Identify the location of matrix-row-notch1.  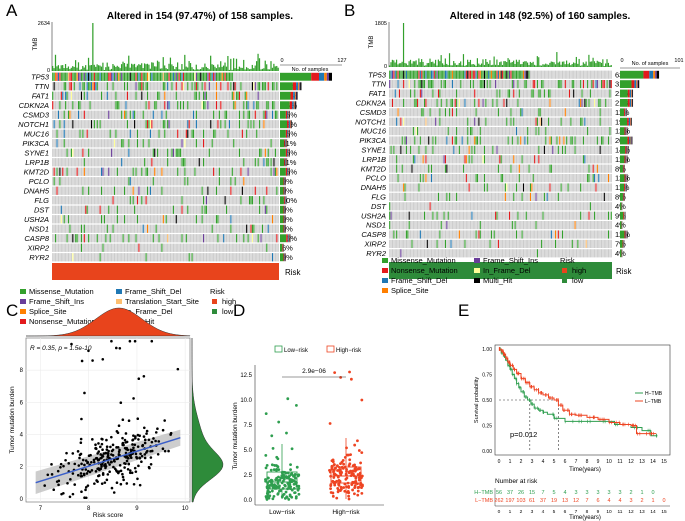
(500, 121).